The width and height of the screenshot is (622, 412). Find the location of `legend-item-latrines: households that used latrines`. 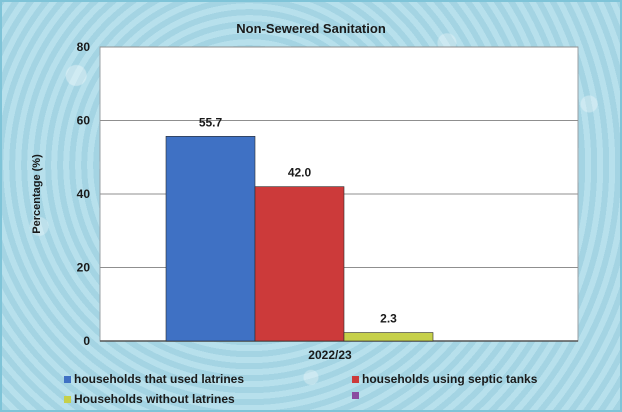

legend-item-latrines: households that used latrines is located at coordinates (154, 379).